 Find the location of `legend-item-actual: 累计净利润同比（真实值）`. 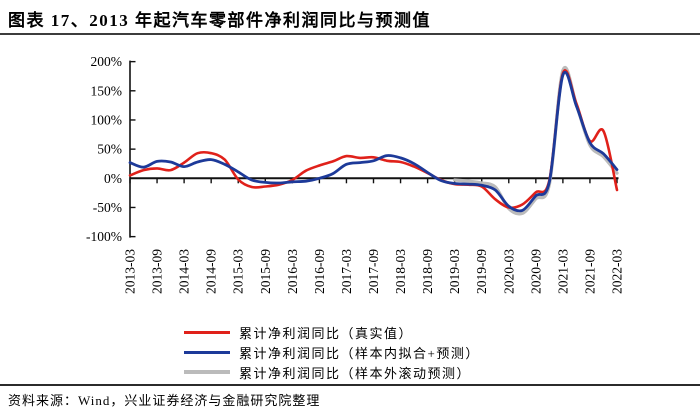

legend-item-actual: 累计净利润同比（真实值） is located at coordinates (332, 332).